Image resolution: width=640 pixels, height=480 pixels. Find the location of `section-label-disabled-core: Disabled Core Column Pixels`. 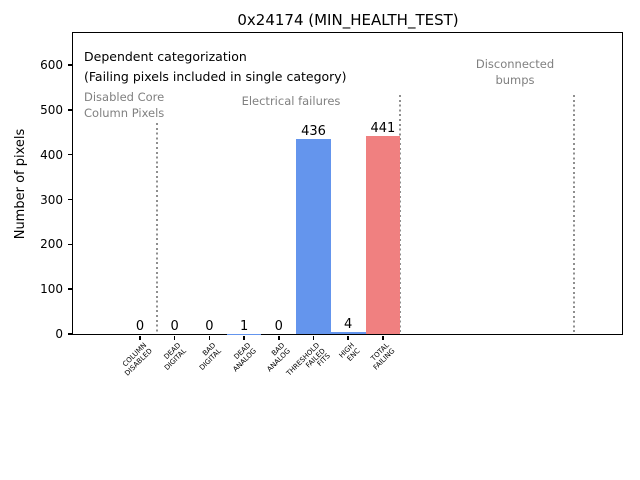

section-label-disabled-core: Disabled Core Column Pixels is located at coordinates (124, 105).